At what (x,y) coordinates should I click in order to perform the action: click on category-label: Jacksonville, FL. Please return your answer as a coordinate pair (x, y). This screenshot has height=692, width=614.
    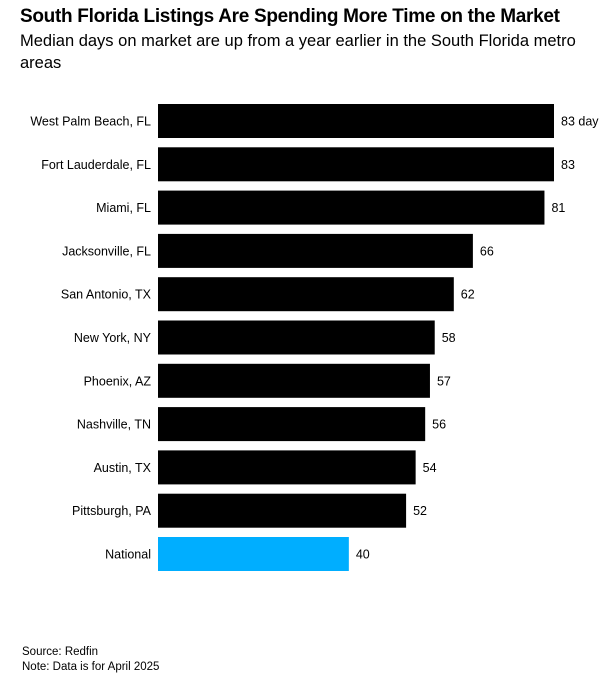
    Looking at the image, I should click on (106, 251).